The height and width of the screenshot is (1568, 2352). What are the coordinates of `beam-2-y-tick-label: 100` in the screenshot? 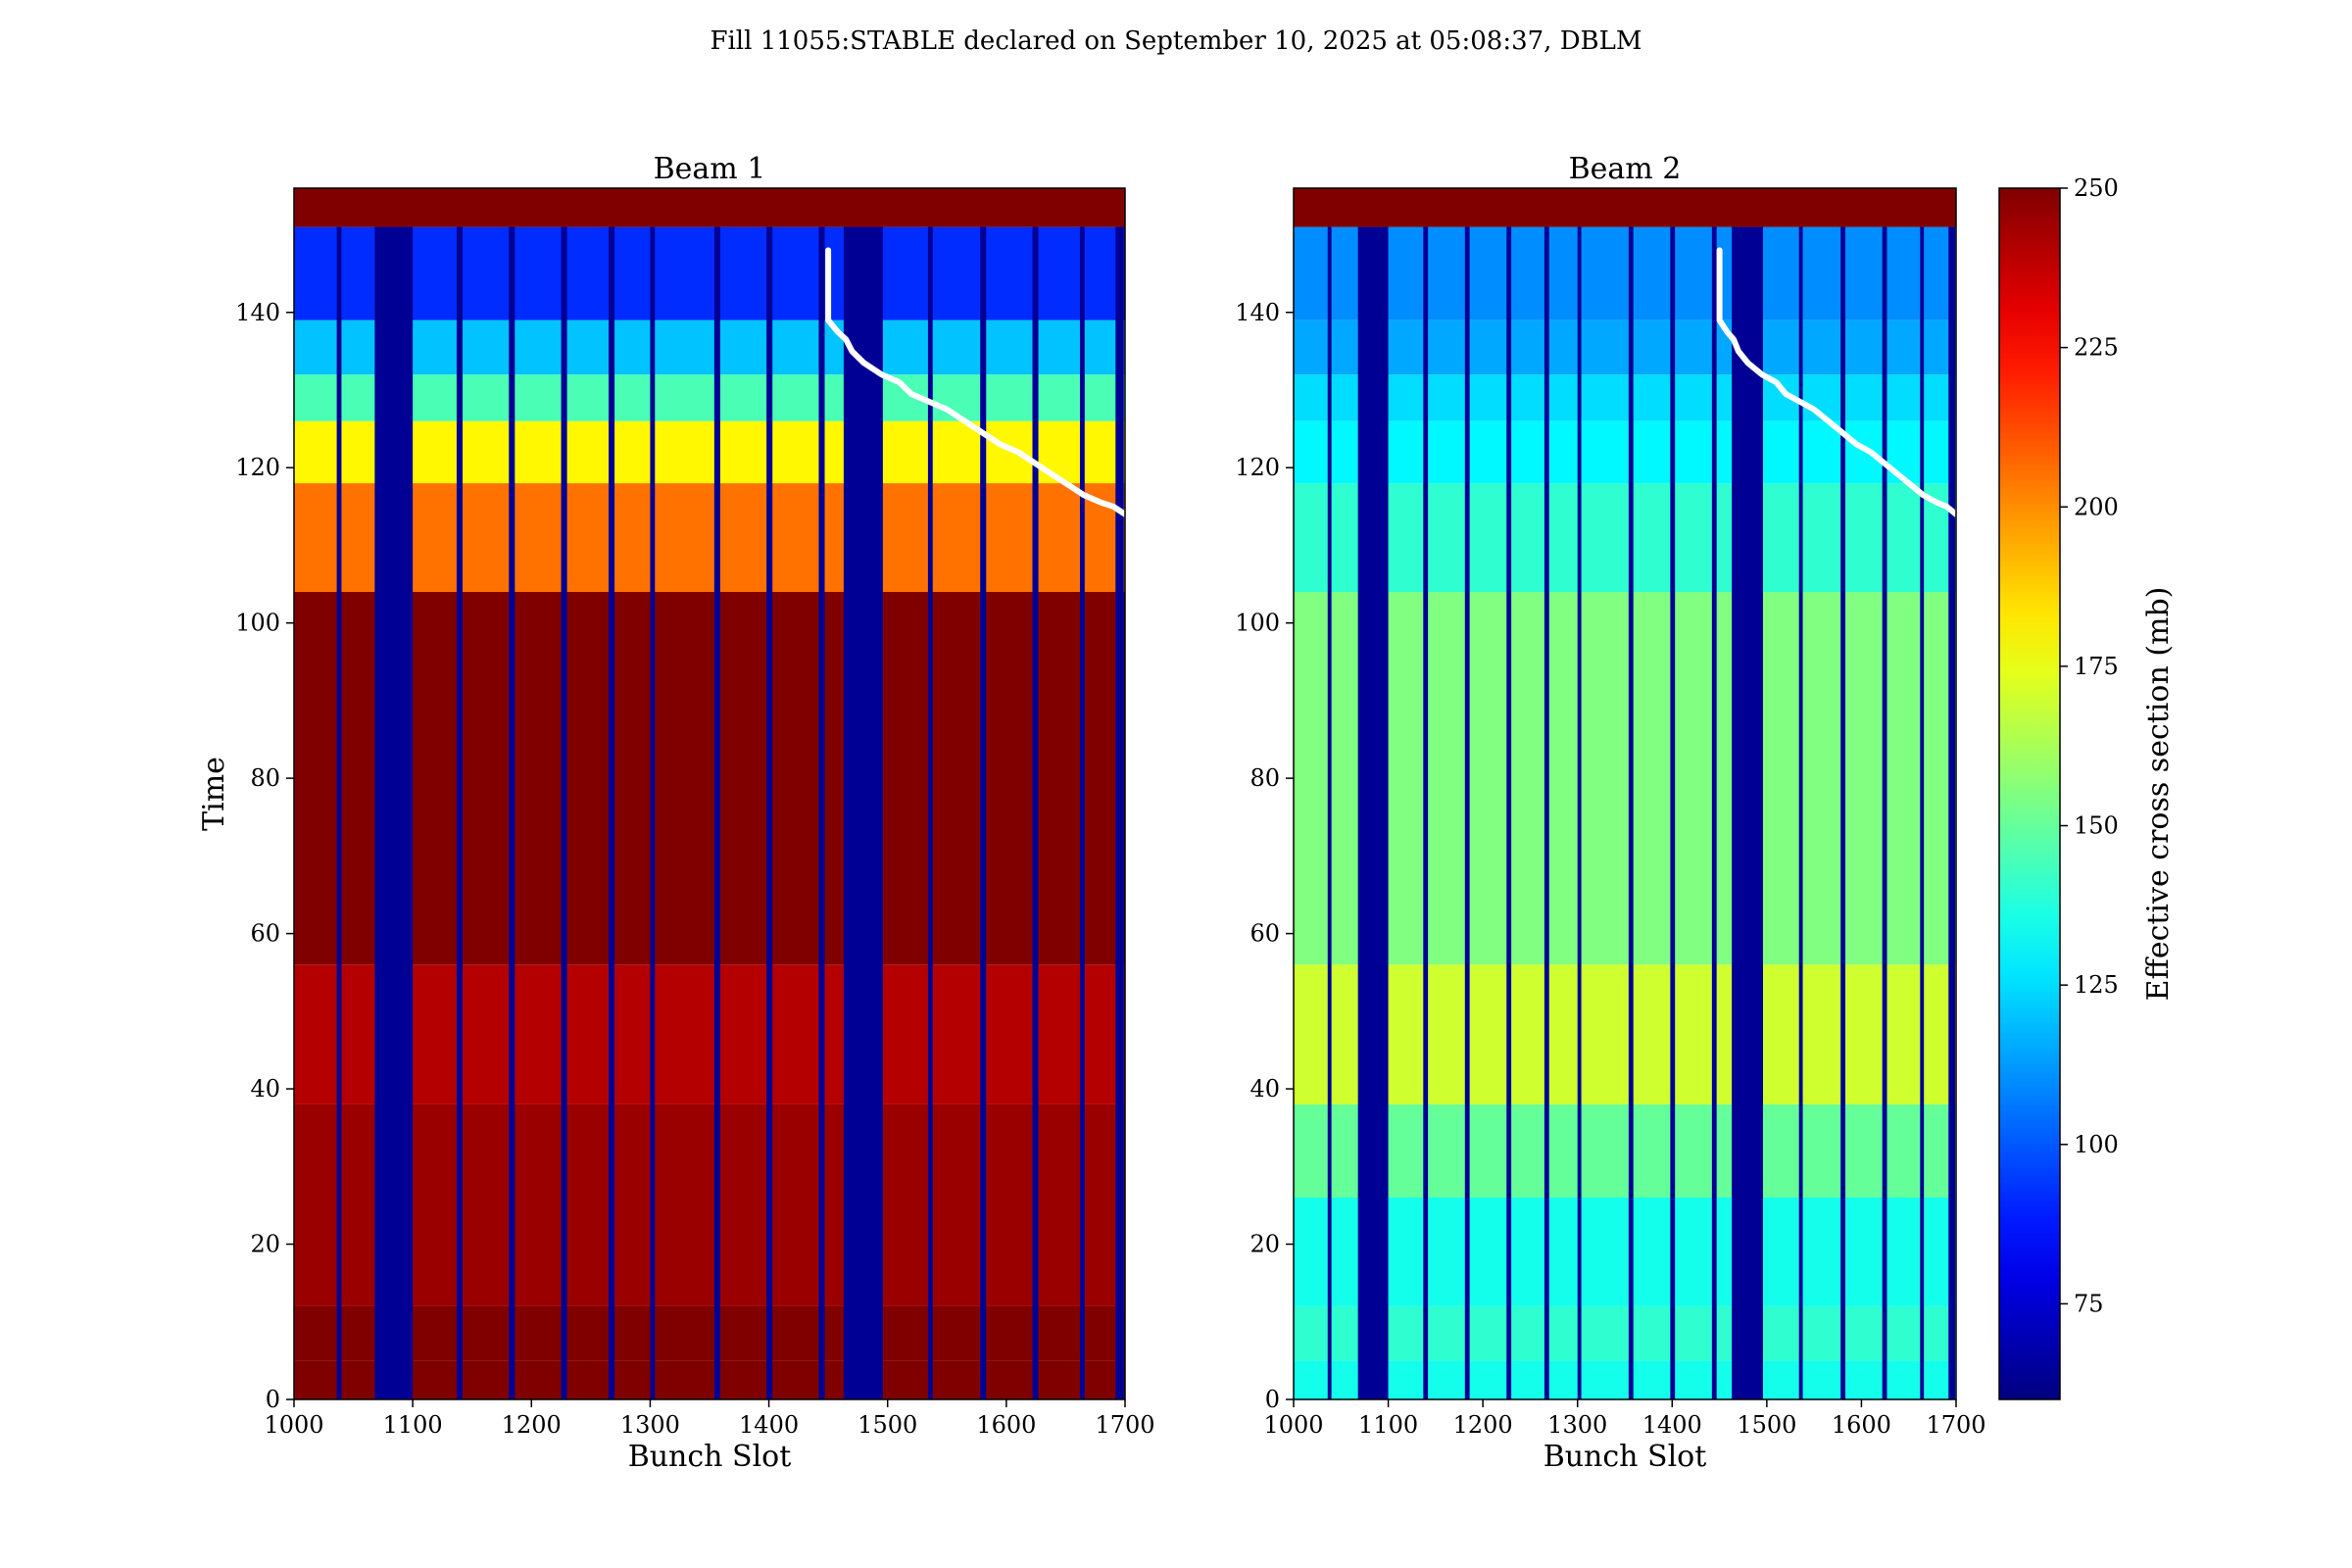 It's located at (1257, 623).